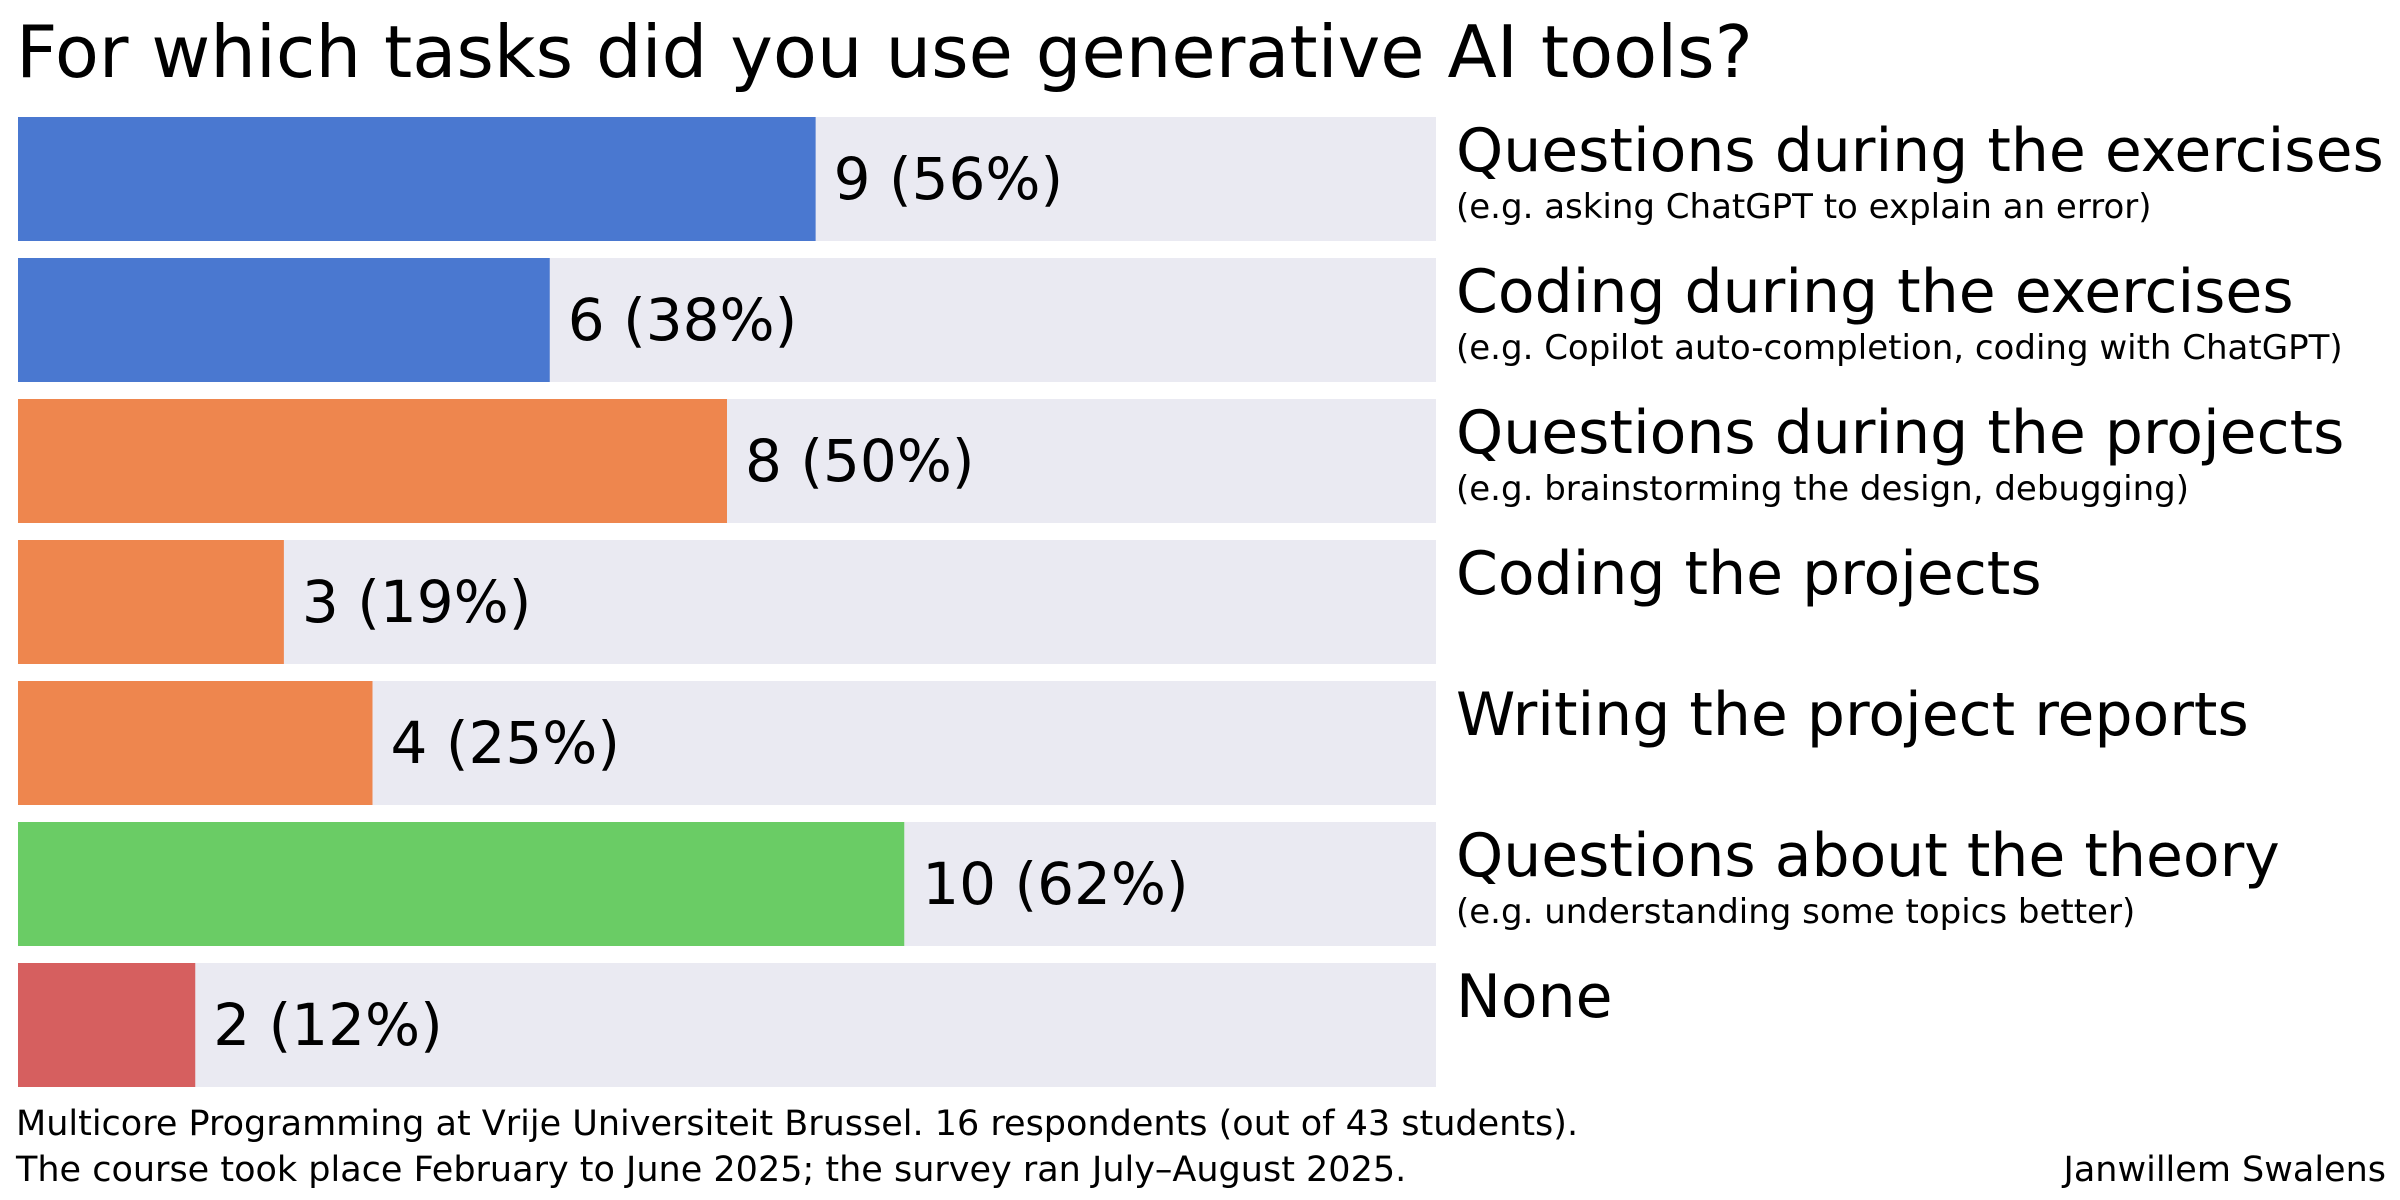 This screenshot has width=2400, height=1200. Describe the element at coordinates (1875, 292) in the screenshot. I see `category-label: Coding during the exercises` at that location.